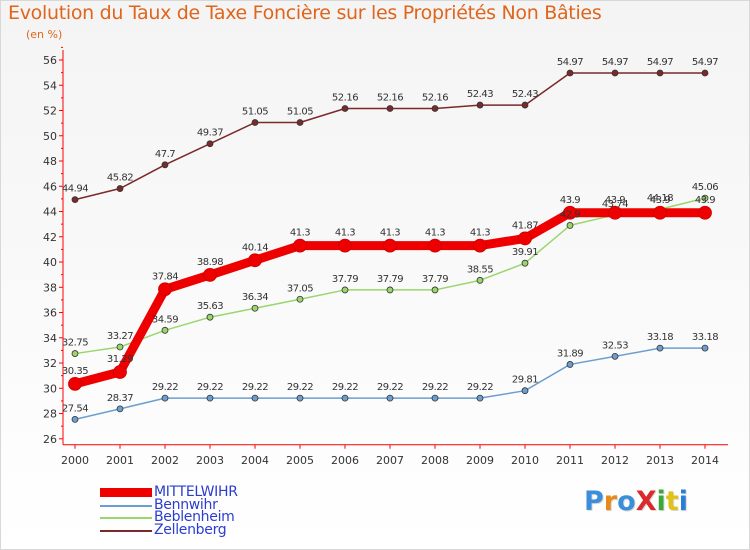  I want to click on x-tick-label: 2000, so click(75, 460).